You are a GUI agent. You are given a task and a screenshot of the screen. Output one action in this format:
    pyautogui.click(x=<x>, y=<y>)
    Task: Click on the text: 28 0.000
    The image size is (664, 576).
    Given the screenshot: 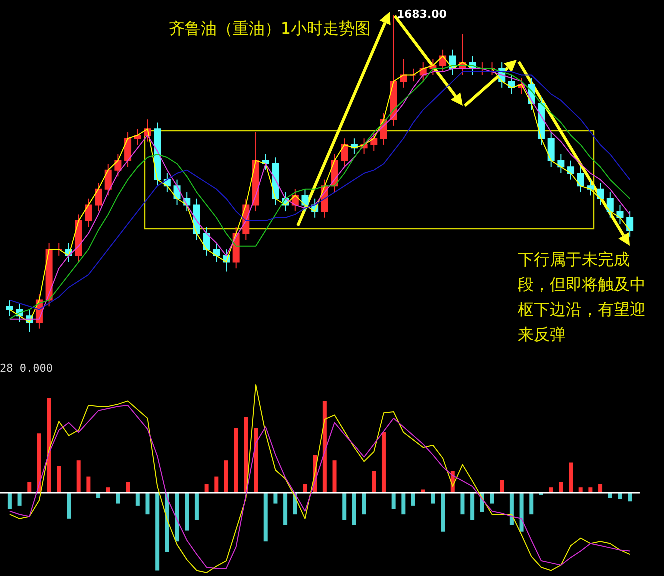 What is the action you would take?
    pyautogui.click(x=26, y=368)
    